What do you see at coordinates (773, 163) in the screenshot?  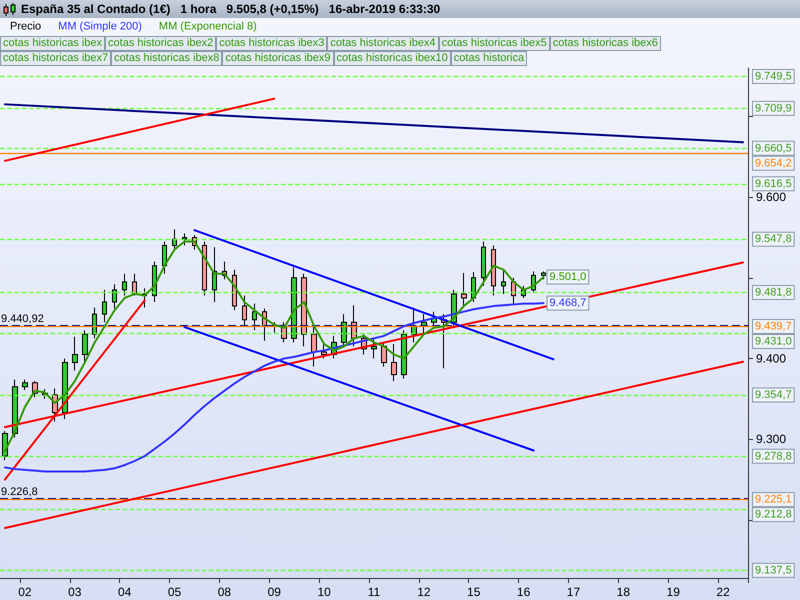 I see `ref-line-label: 9.654,2` at bounding box center [773, 163].